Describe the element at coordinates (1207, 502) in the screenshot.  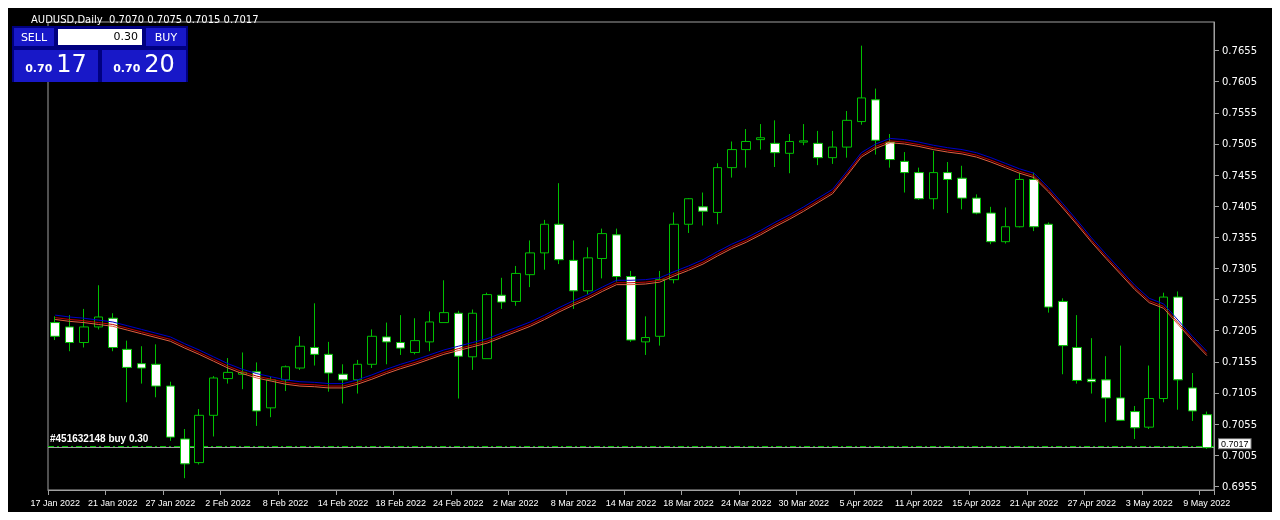
I see `x-tick-label: 9 May 2022` at that location.